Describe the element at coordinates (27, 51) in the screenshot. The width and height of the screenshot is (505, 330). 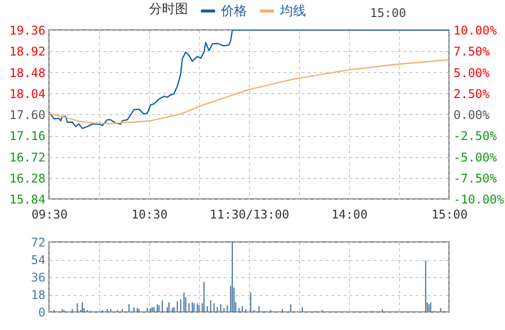
I see `y-tick-label: 18.92` at that location.